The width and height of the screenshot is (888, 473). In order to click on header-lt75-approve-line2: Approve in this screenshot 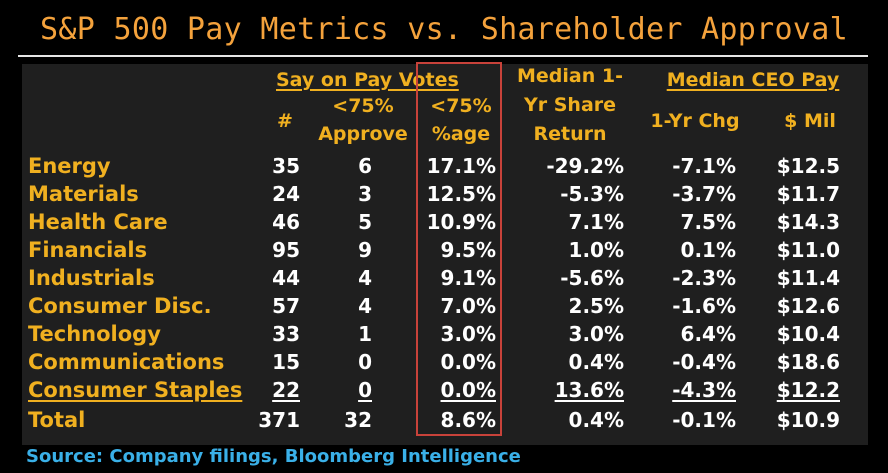, I will do `click(363, 134)`.